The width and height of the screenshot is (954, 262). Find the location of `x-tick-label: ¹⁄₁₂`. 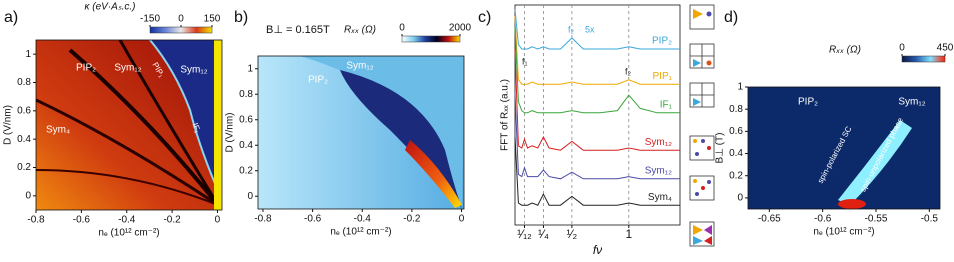

x-tick-label: ¹⁄₁₂ is located at coordinates (524, 234).